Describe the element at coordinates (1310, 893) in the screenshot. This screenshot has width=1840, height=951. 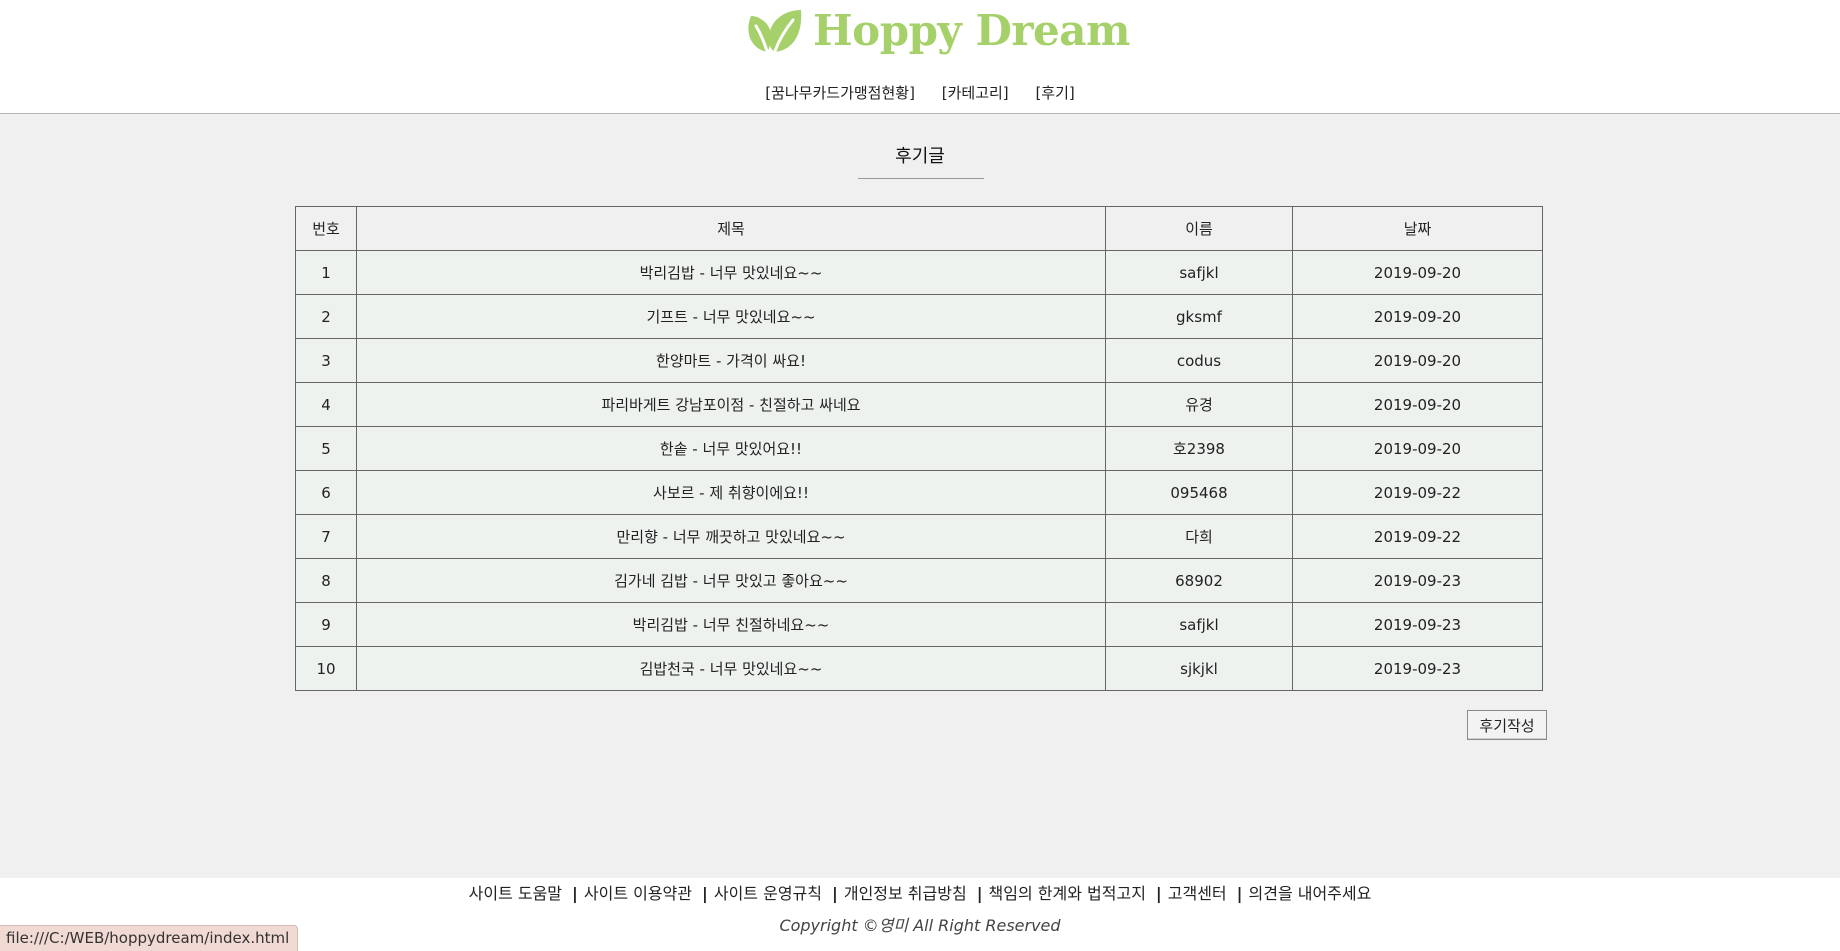
I see `footer-link-feedback: 의견을 내어주세요` at that location.